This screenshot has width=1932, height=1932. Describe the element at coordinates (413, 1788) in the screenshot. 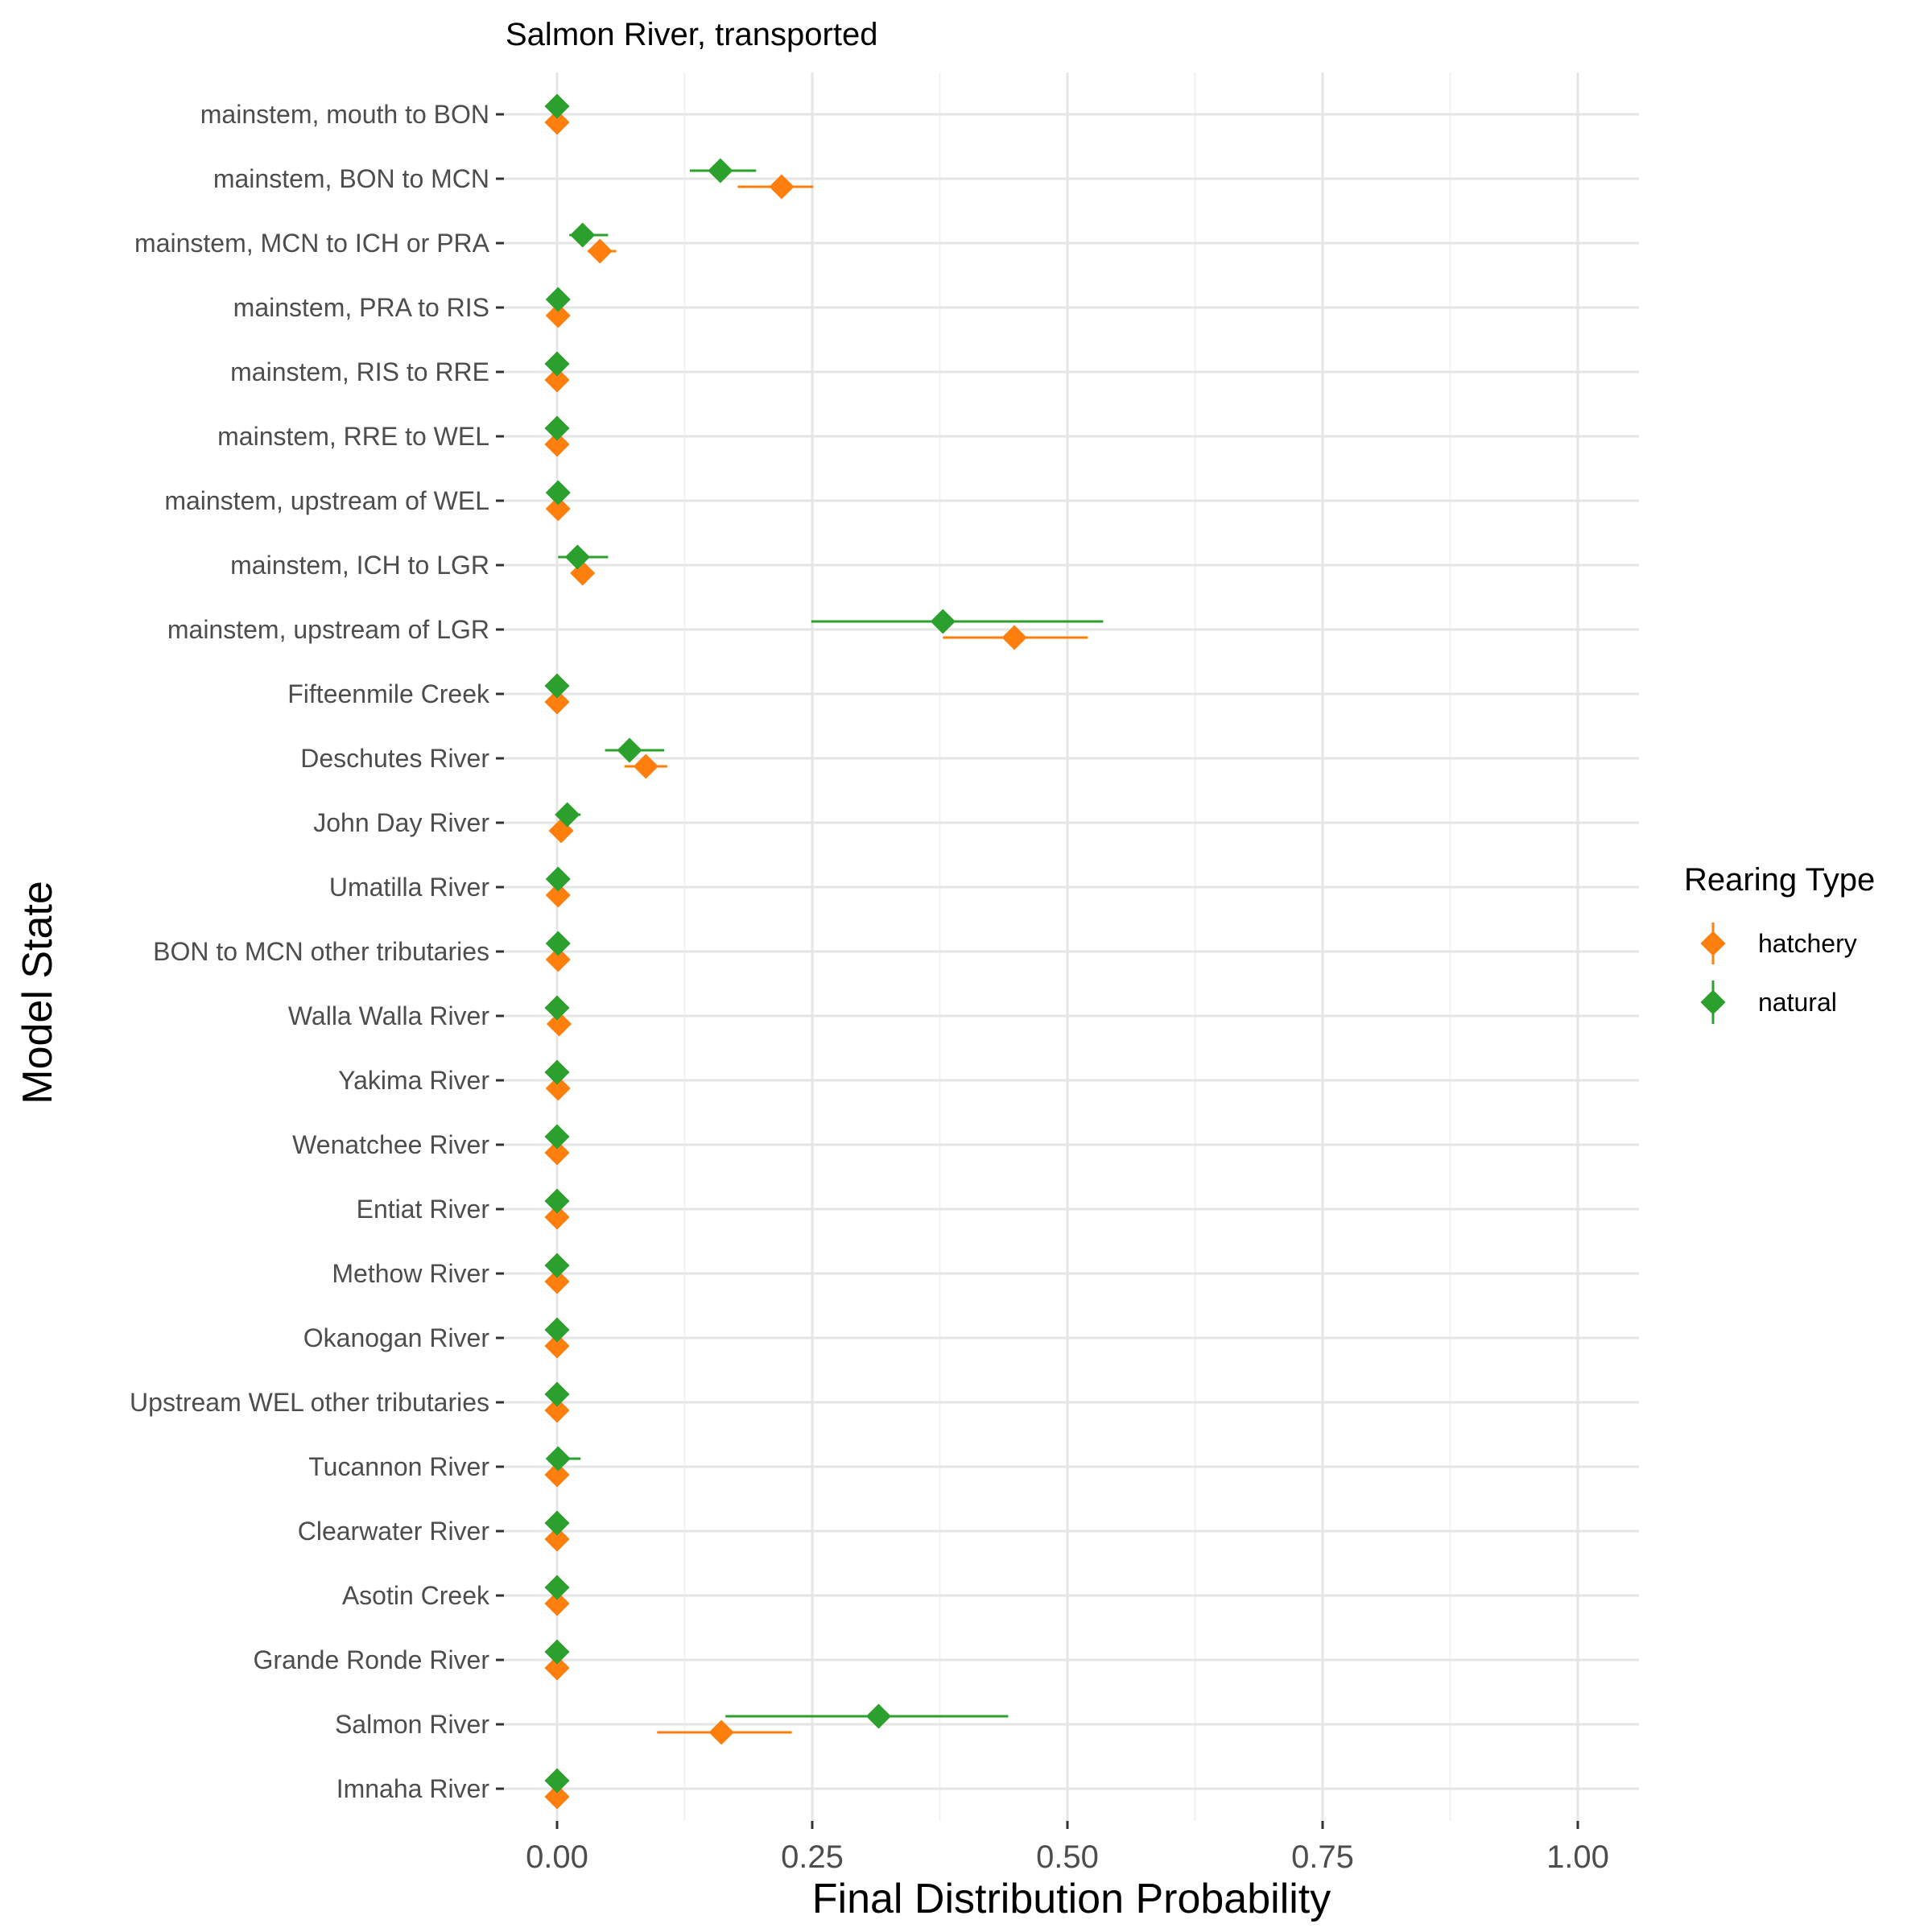

I see `y-tick-label: Imnaha River` at that location.